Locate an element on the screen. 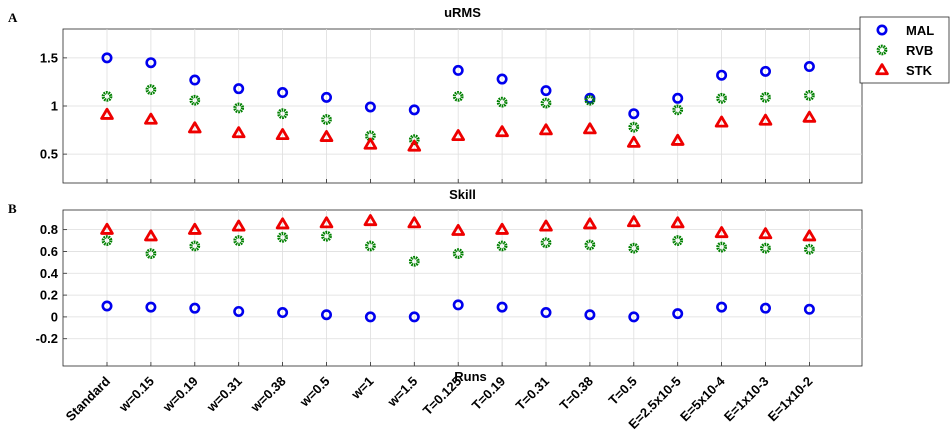  y-tick-label: 0.5 is located at coordinates (49, 154).